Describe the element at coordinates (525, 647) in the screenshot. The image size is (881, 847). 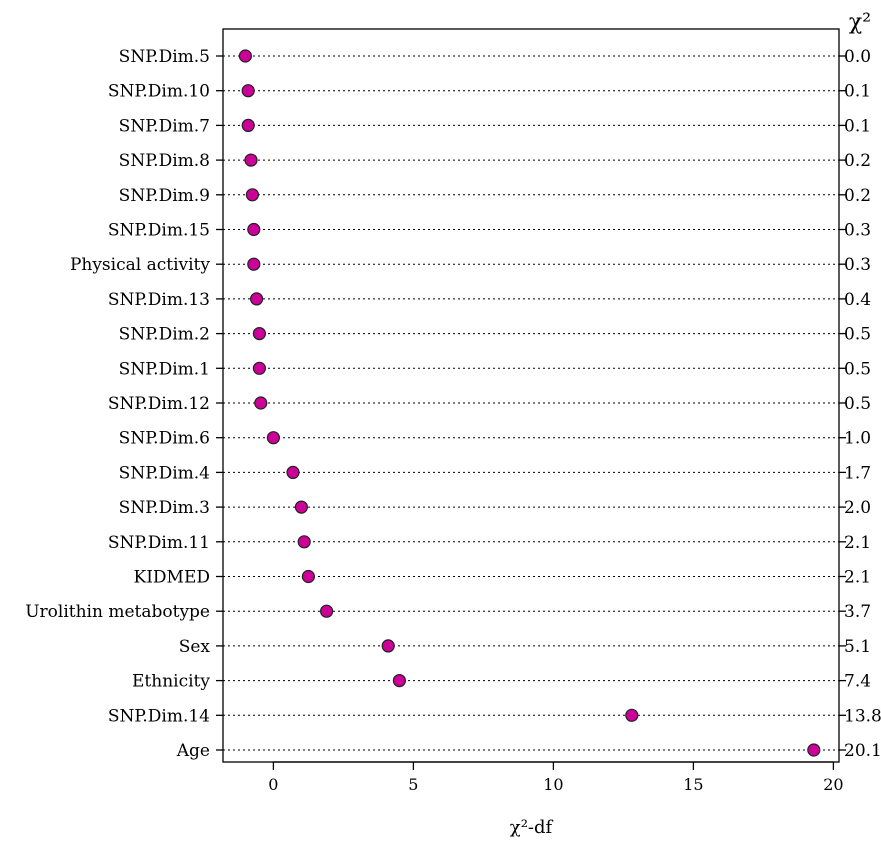
I see `row: Sex 5.1` at that location.